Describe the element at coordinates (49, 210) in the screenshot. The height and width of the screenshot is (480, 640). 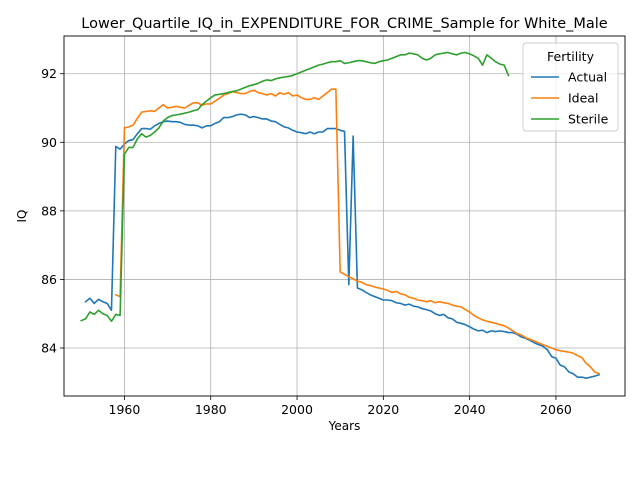
I see `y-tick-label: 88` at that location.